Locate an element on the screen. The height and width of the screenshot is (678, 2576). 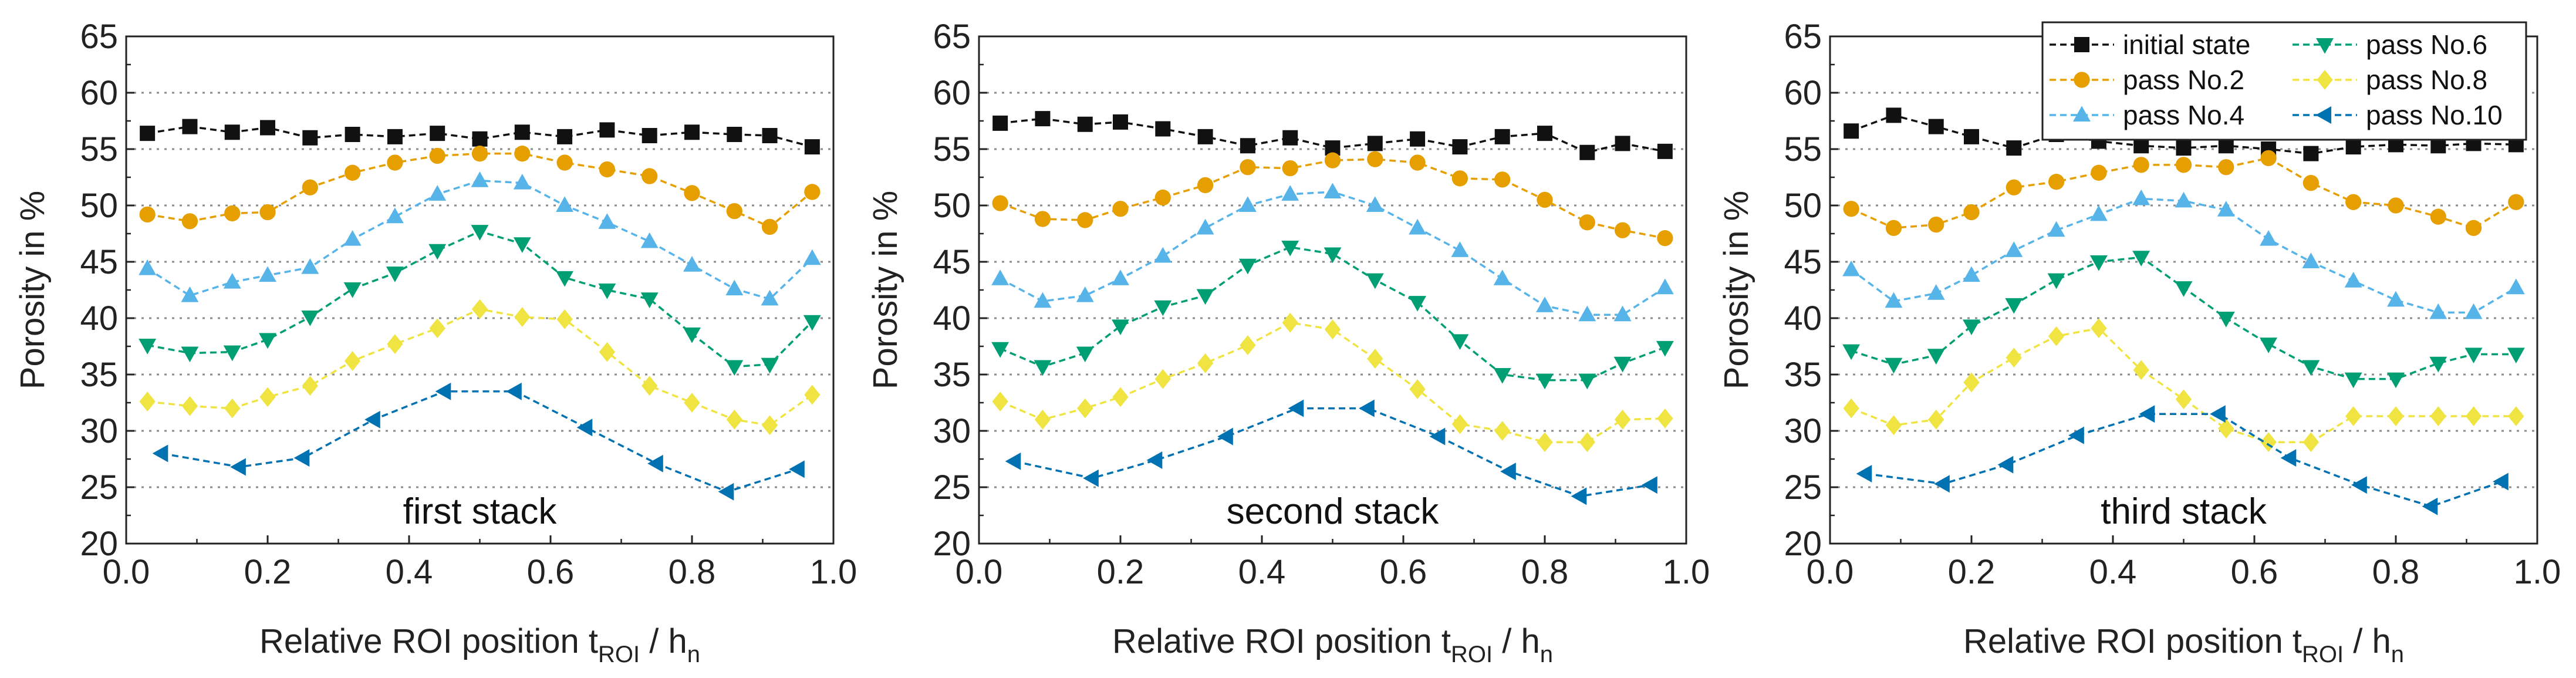
y-tick-label: 60 is located at coordinates (952, 93).